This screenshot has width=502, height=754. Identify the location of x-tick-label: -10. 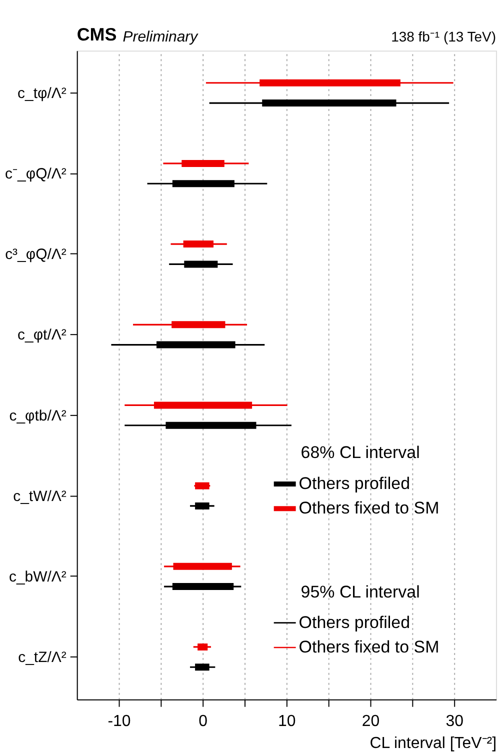
(119, 721).